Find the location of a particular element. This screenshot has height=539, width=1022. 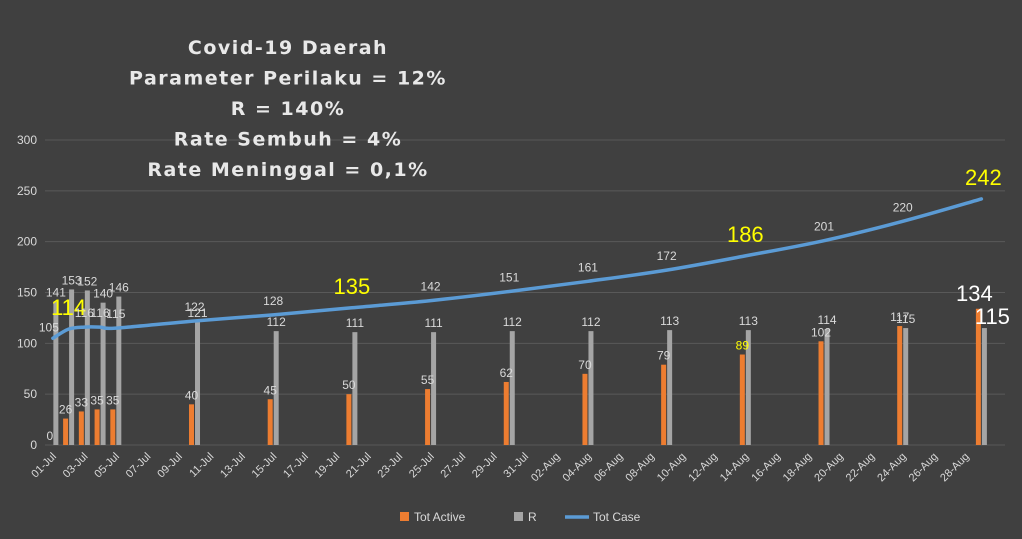

x-tick-label: 19-Jul is located at coordinates (328, 466).